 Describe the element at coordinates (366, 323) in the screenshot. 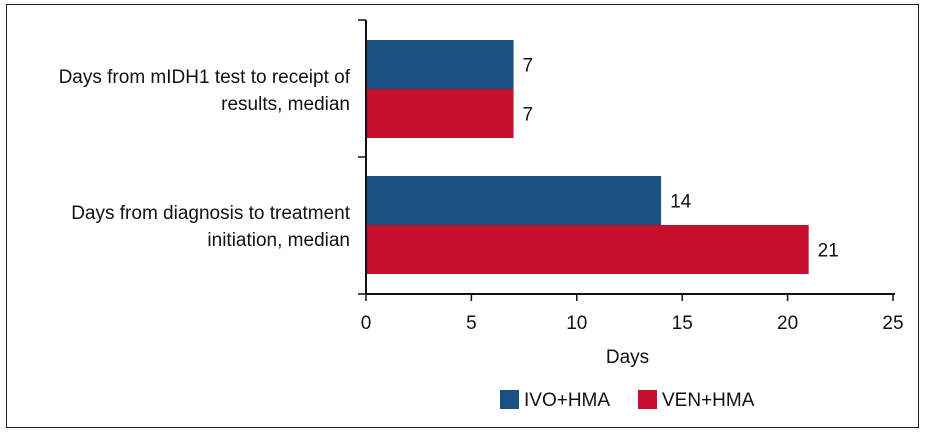

I see `x-tick-label: 0` at that location.